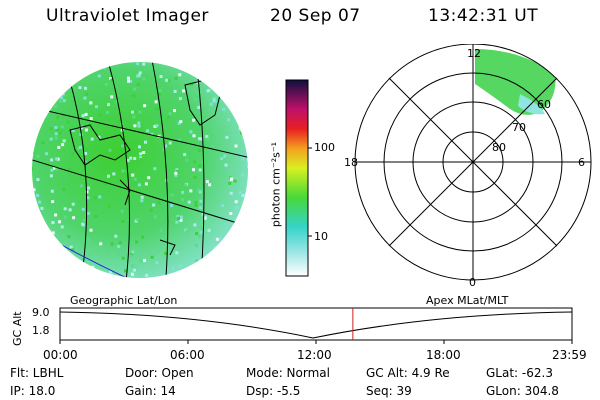 The image size is (600, 400). What do you see at coordinates (298, 178) in the screenshot?
I see `color-bar` at bounding box center [298, 178].